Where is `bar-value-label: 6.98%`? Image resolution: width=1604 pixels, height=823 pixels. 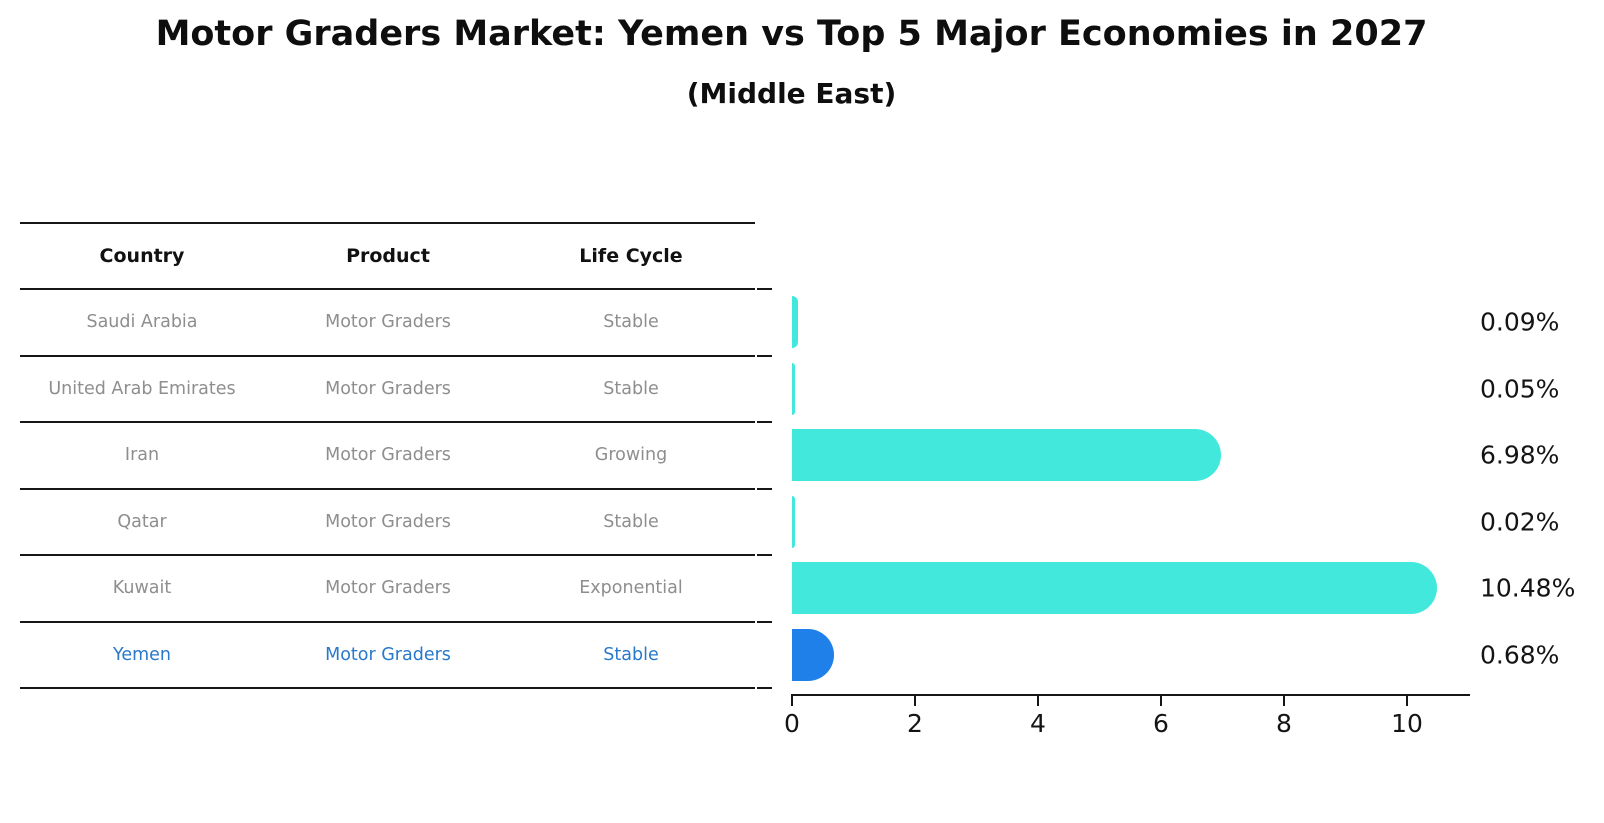 bar-value-label: 6.98% is located at coordinates (1520, 455).